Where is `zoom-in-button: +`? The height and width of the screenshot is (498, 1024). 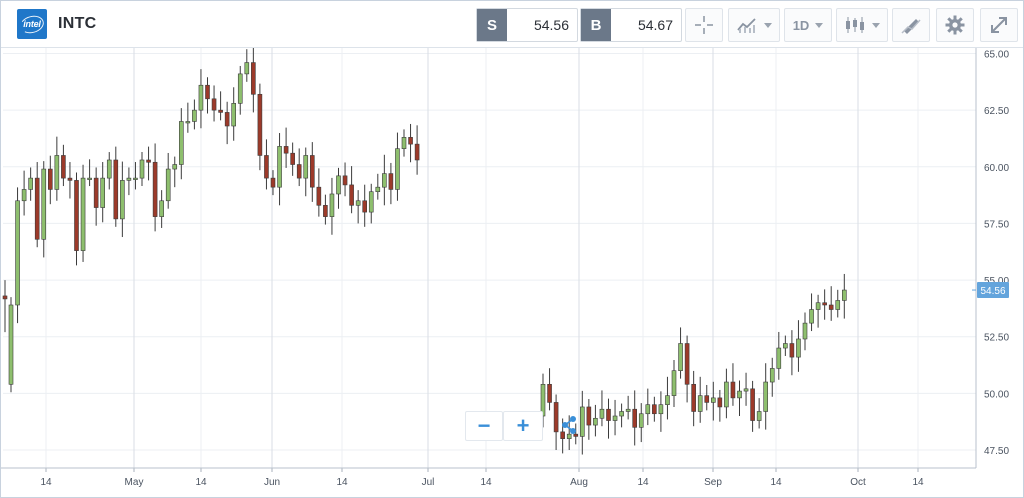 zoom-in-button: + is located at coordinates (523, 426).